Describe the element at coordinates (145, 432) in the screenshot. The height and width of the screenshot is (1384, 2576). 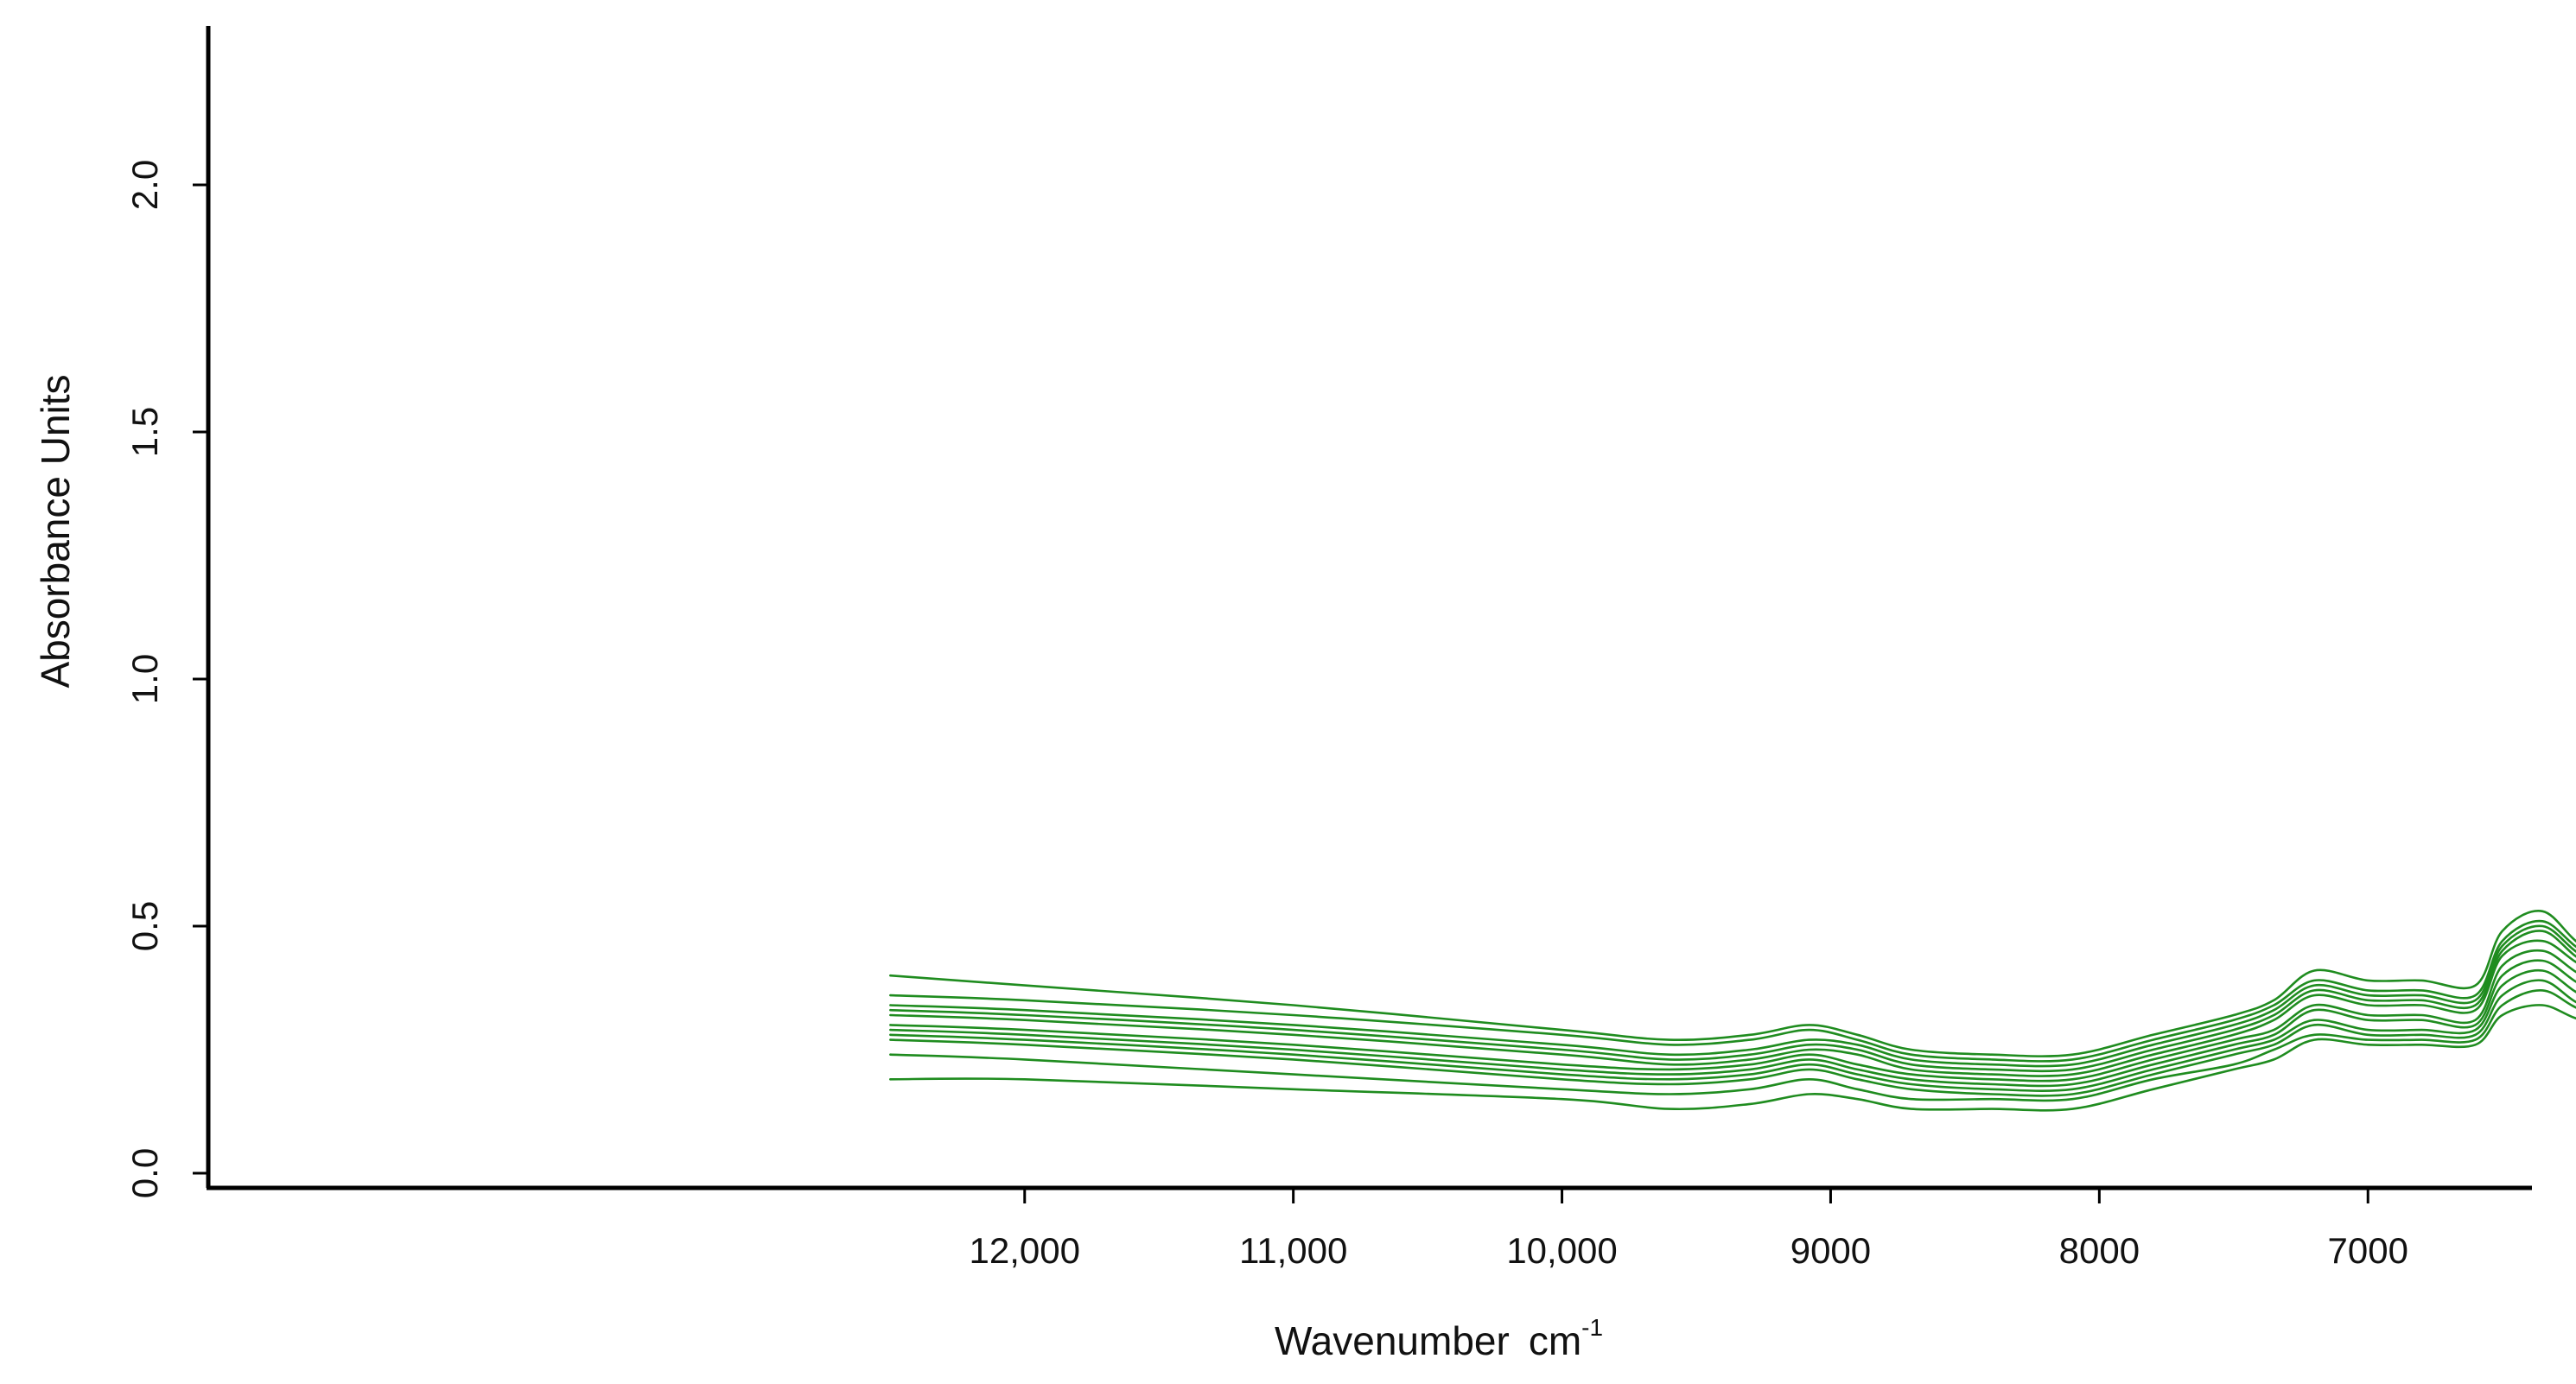
I see `y-tick-label: 1.5` at that location.